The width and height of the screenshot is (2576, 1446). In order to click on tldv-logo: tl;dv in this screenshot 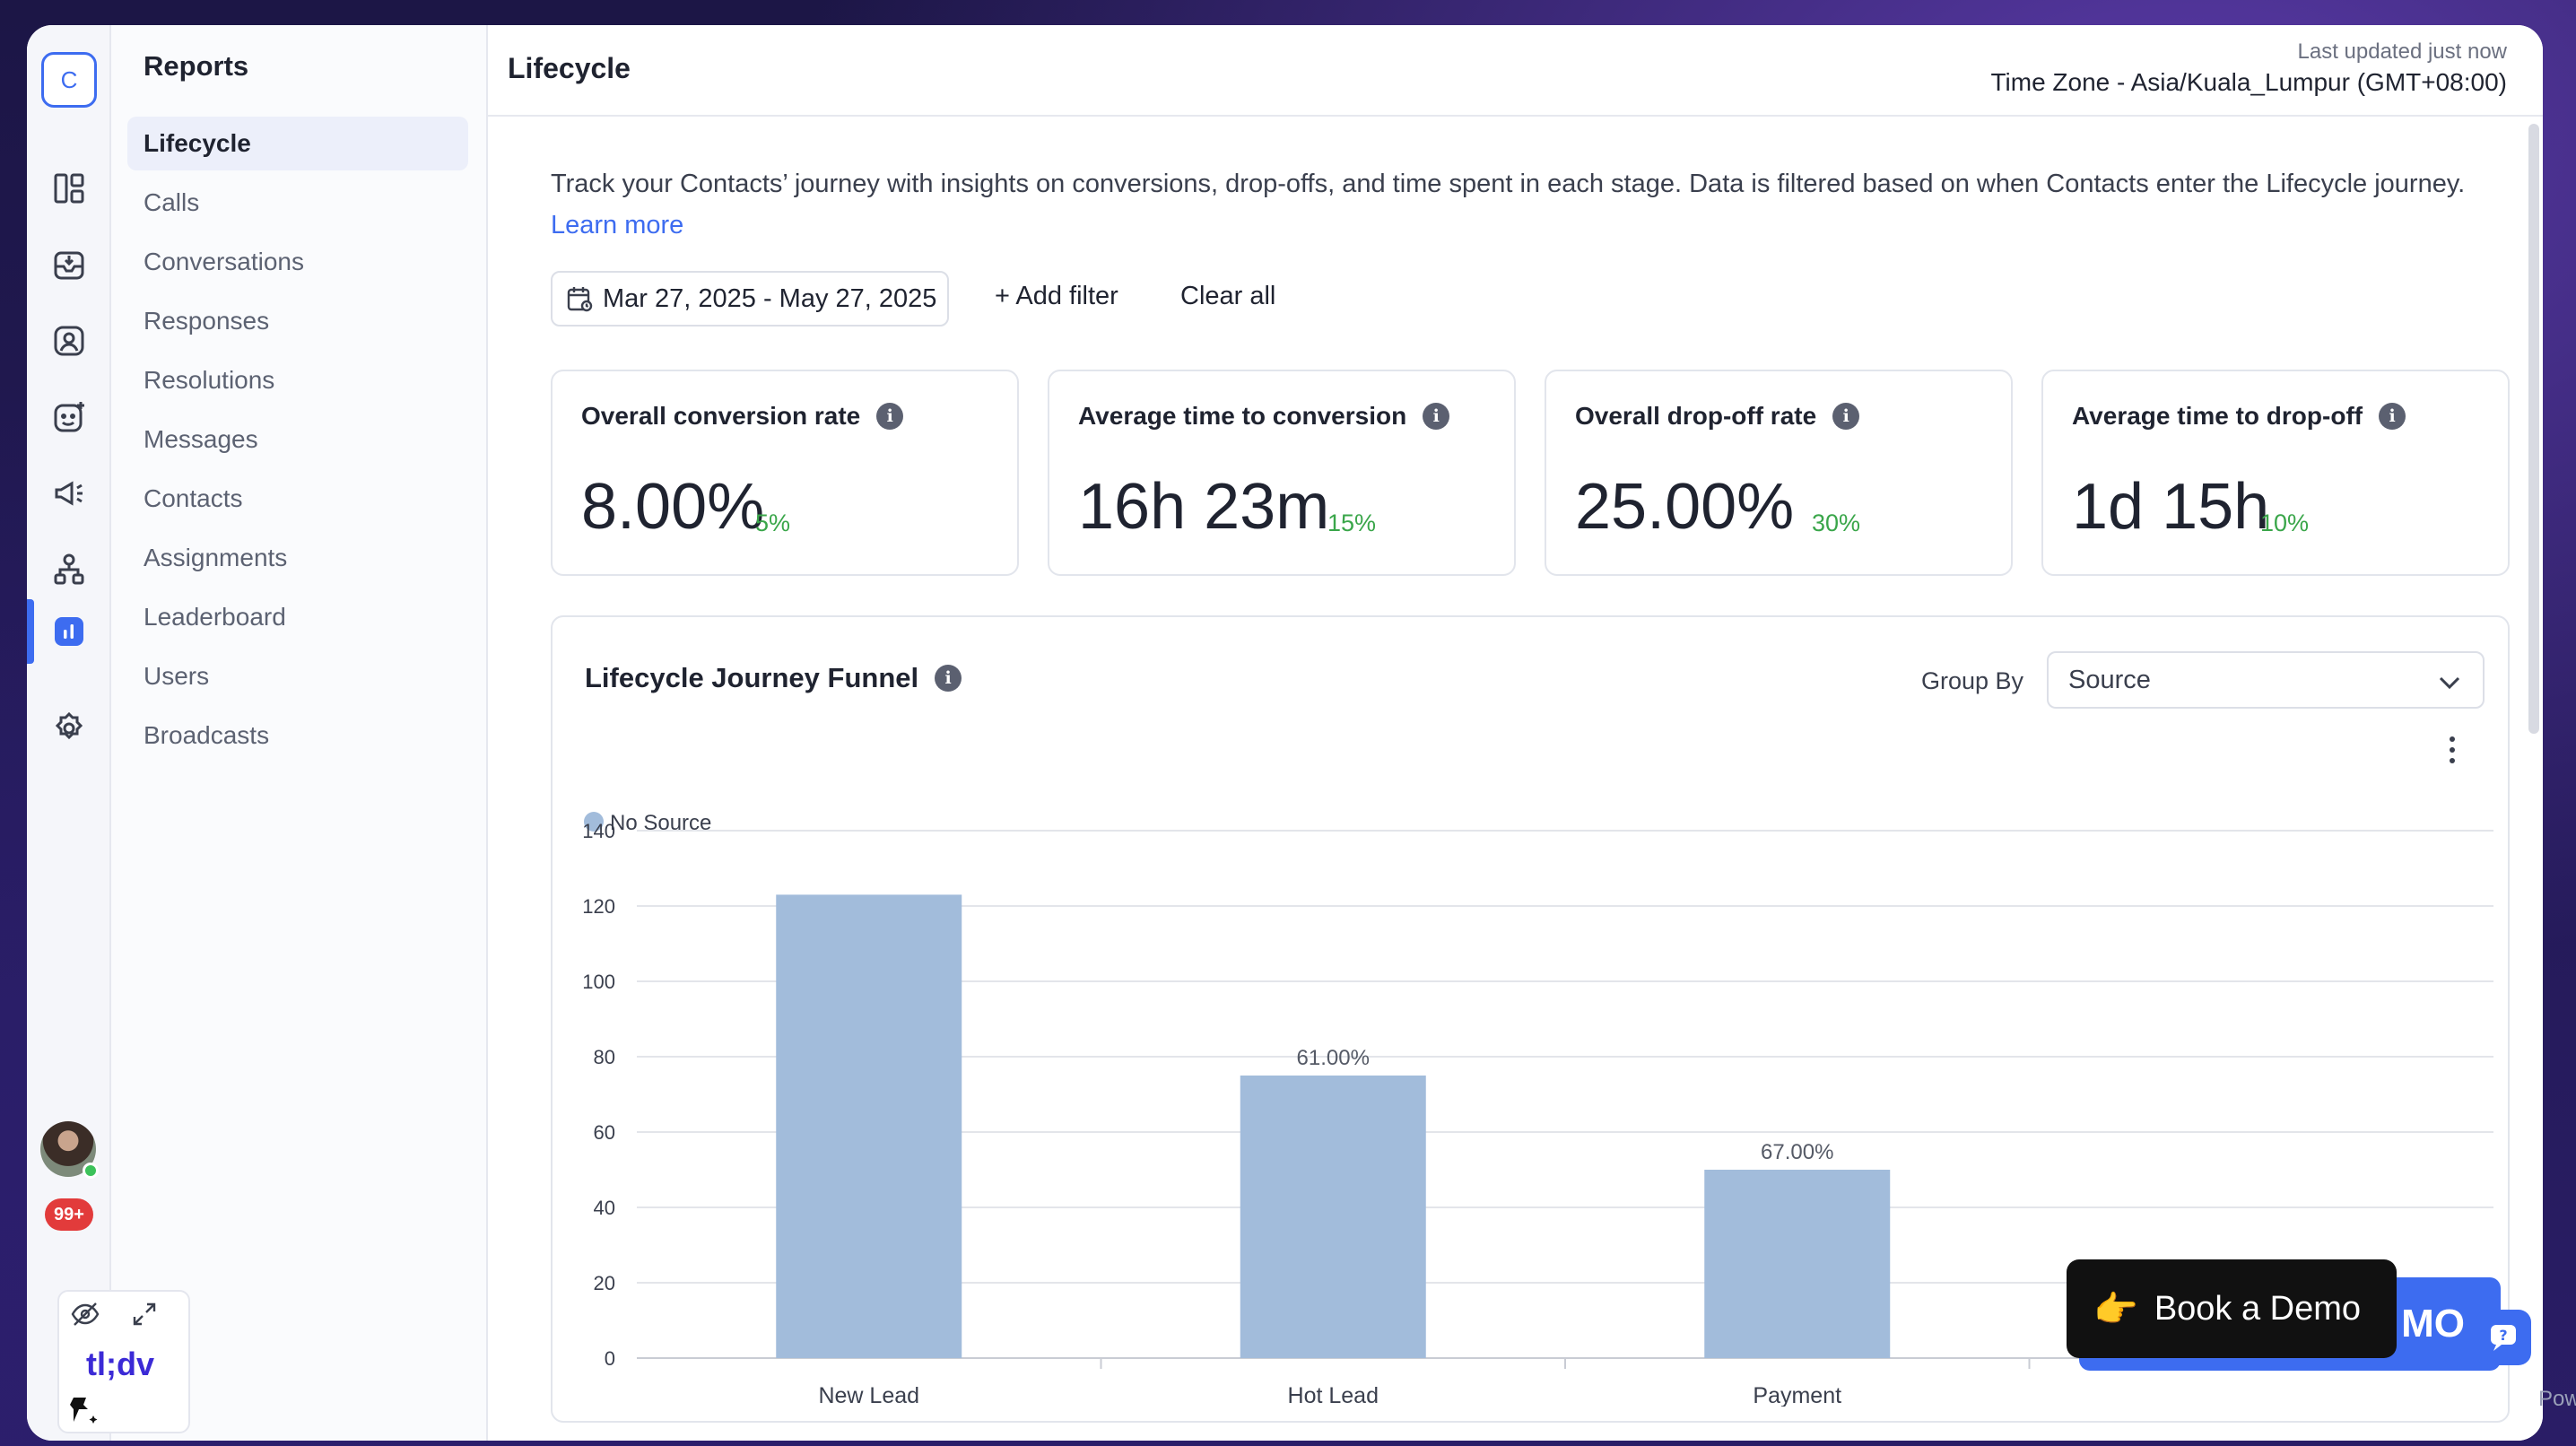, I will do `click(120, 1364)`.